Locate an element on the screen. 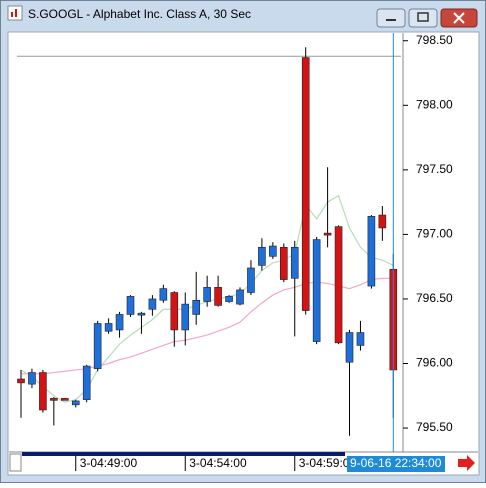 Image resolution: width=486 pixels, height=488 pixels. maximize-icon is located at coordinates (423, 17).